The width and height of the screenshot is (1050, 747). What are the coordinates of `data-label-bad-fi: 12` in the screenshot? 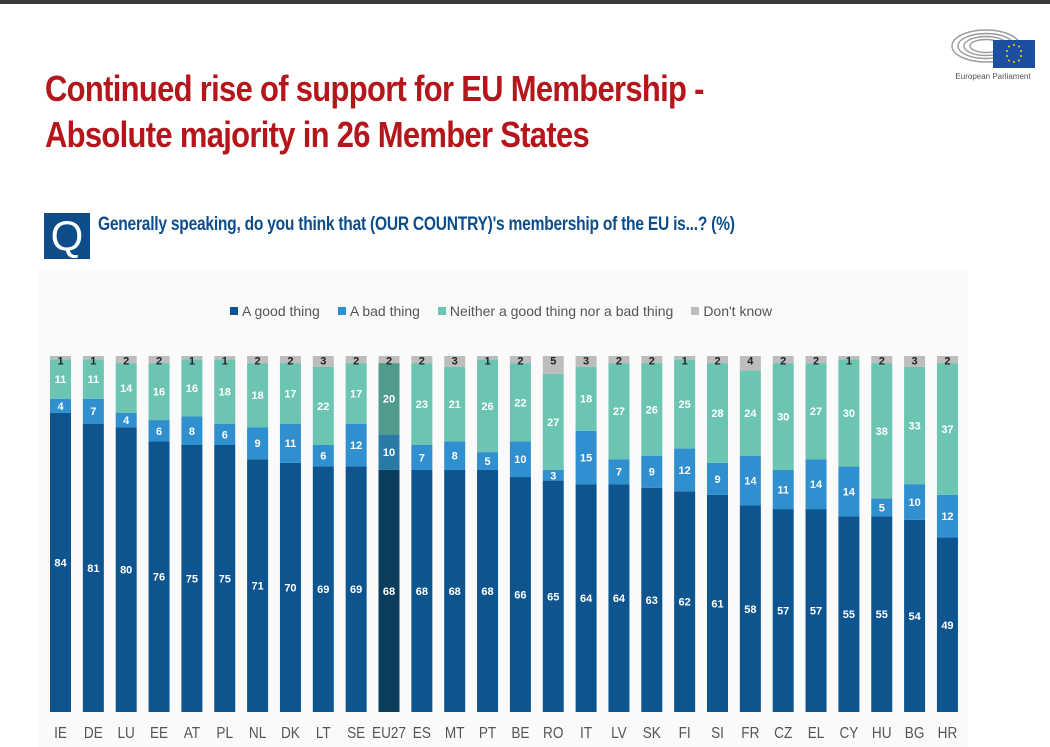 It's located at (685, 471).